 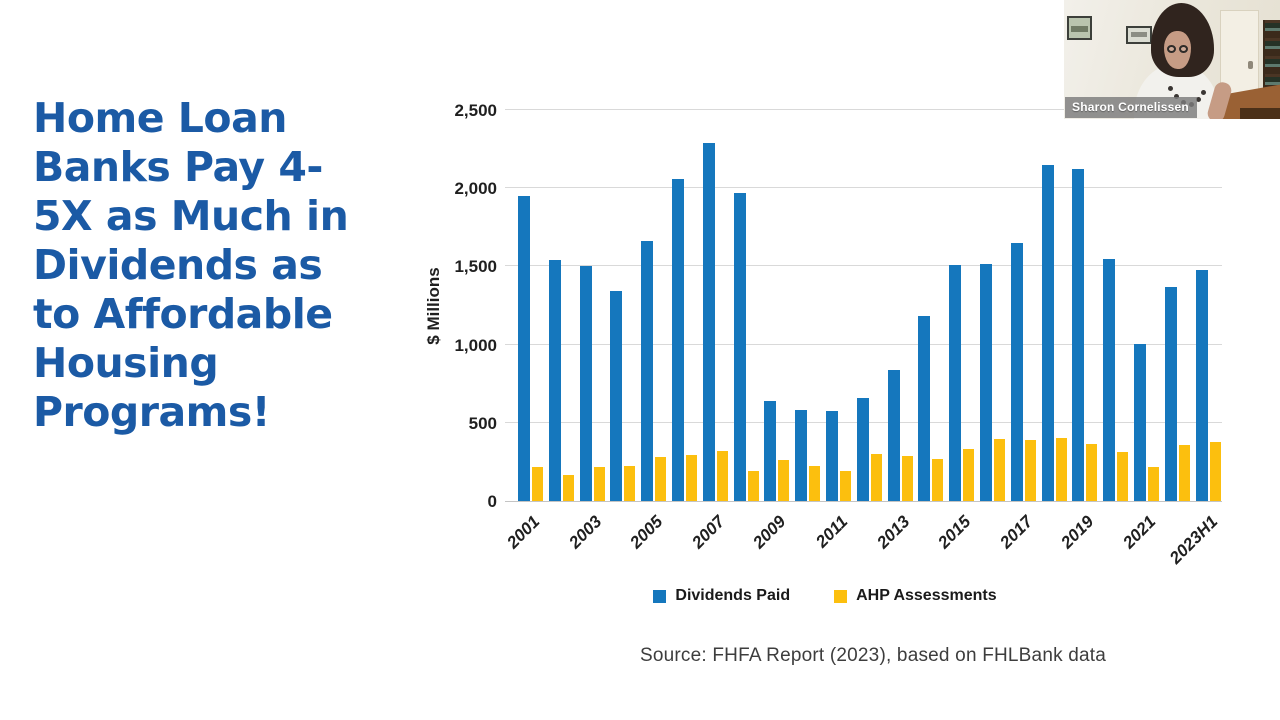 What do you see at coordinates (524, 348) in the screenshot?
I see `bar-dividends-2001` at bounding box center [524, 348].